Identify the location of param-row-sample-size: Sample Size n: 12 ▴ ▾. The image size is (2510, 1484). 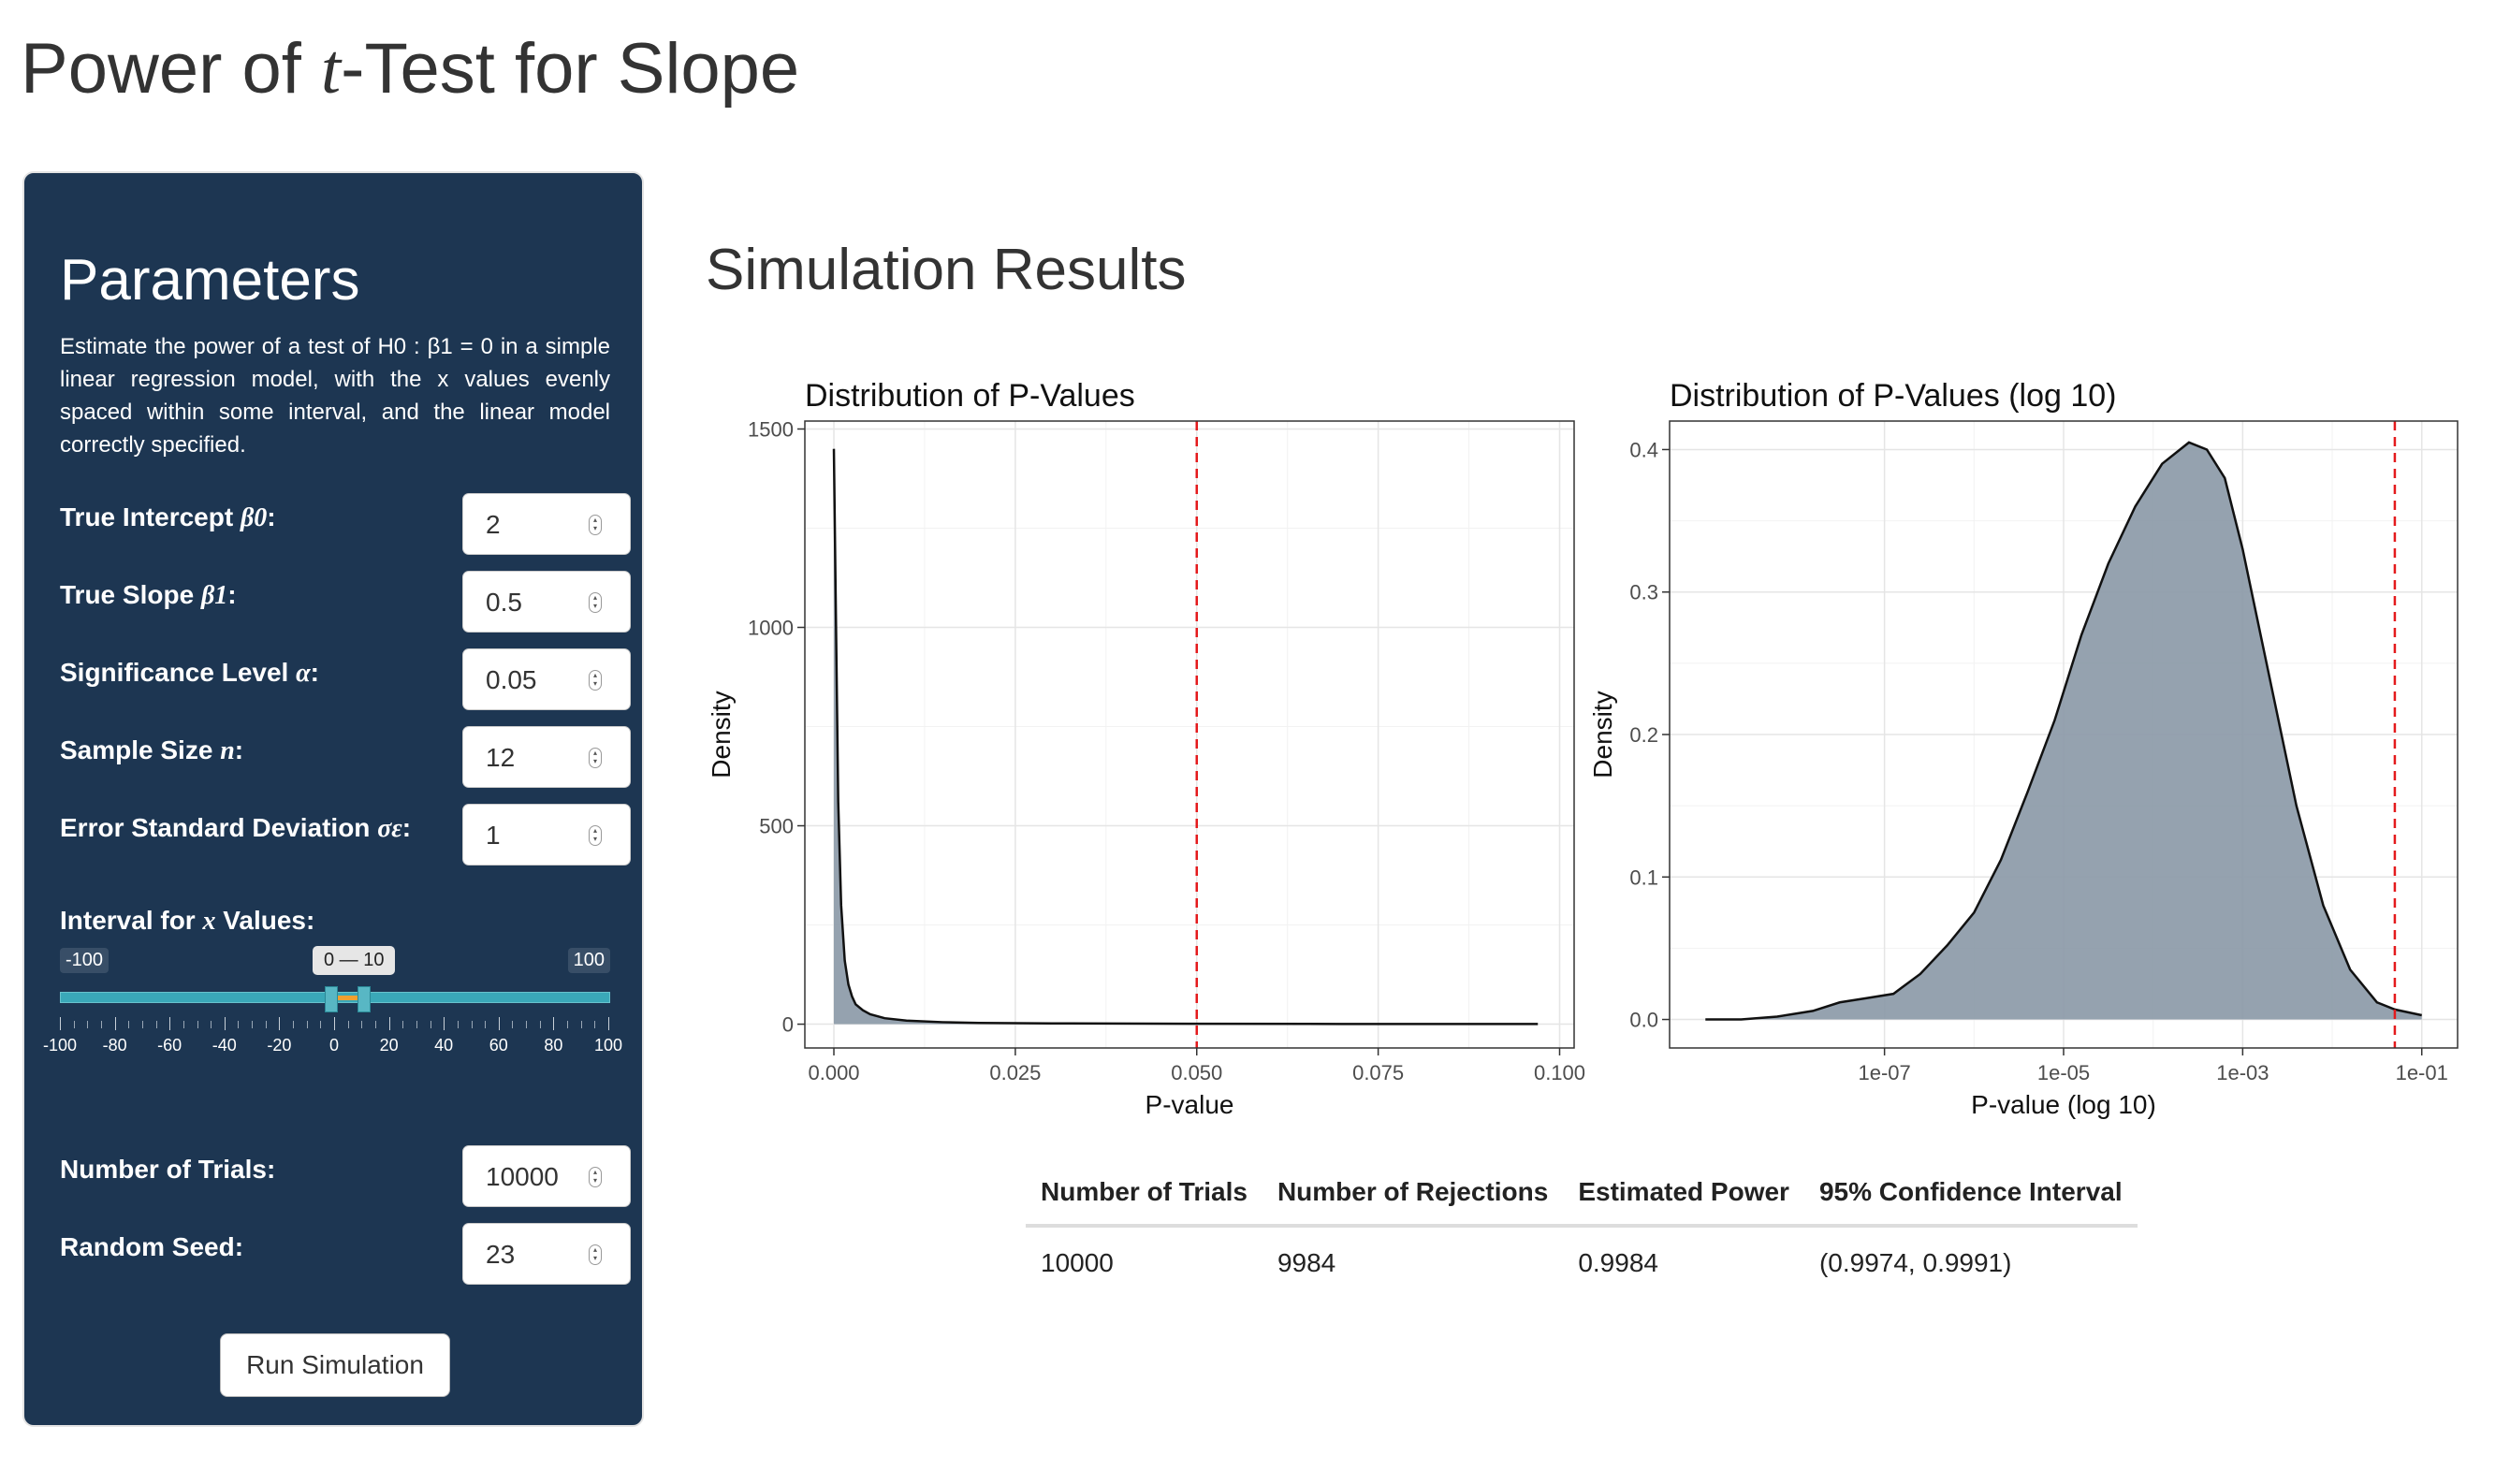
(345, 757).